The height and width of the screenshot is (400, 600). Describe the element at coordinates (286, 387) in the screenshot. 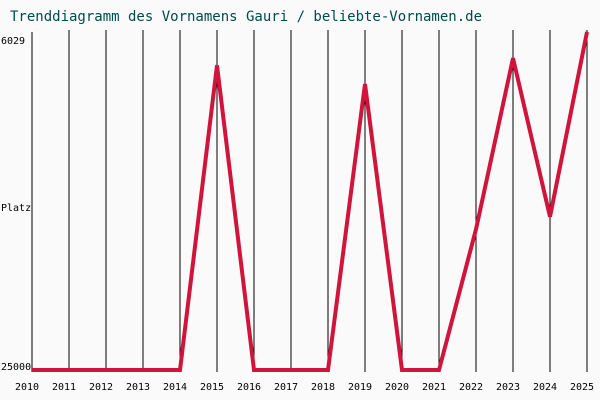

I see `x-tick-label: 2017` at that location.